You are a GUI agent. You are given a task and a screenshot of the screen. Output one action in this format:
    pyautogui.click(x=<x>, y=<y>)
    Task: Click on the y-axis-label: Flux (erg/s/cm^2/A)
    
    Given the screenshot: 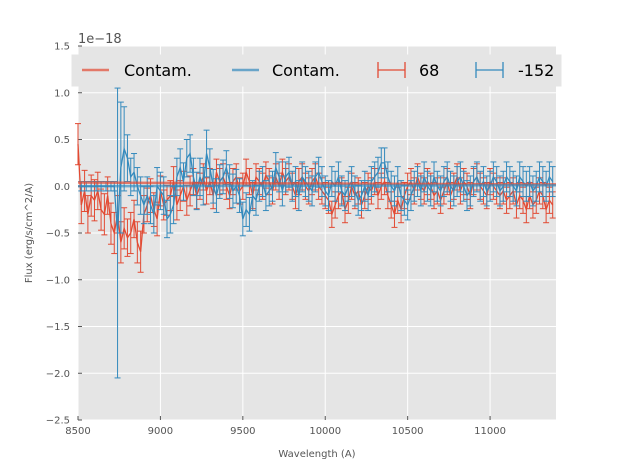 What is the action you would take?
    pyautogui.click(x=29, y=233)
    